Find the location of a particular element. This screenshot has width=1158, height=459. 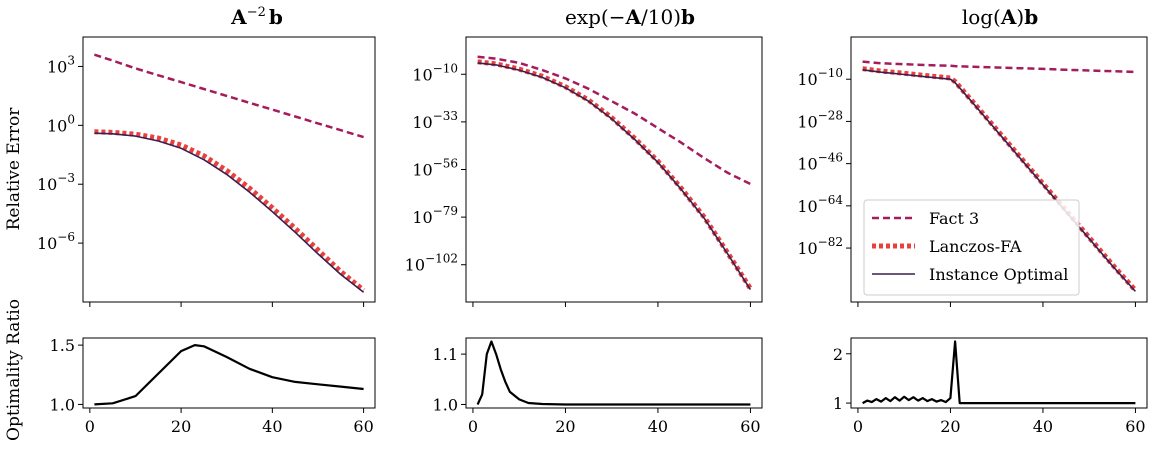

ytick-label: 10−102 is located at coordinates (431, 263).